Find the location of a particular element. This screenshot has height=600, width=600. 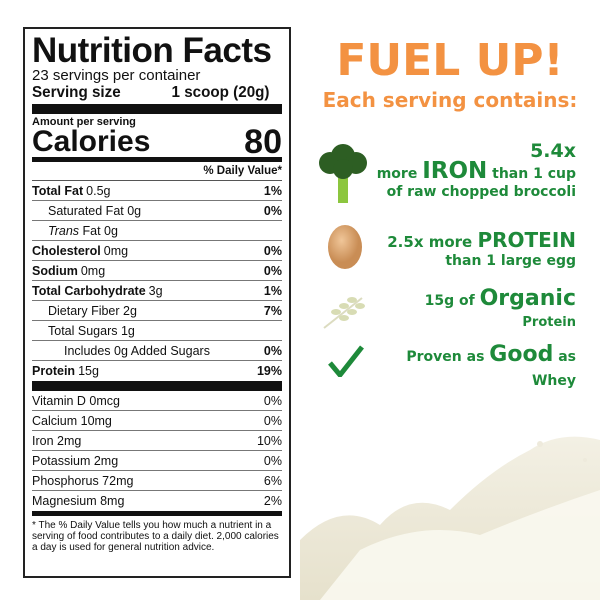

amount-per-serving: Amount per serving is located at coordinates (84, 122).